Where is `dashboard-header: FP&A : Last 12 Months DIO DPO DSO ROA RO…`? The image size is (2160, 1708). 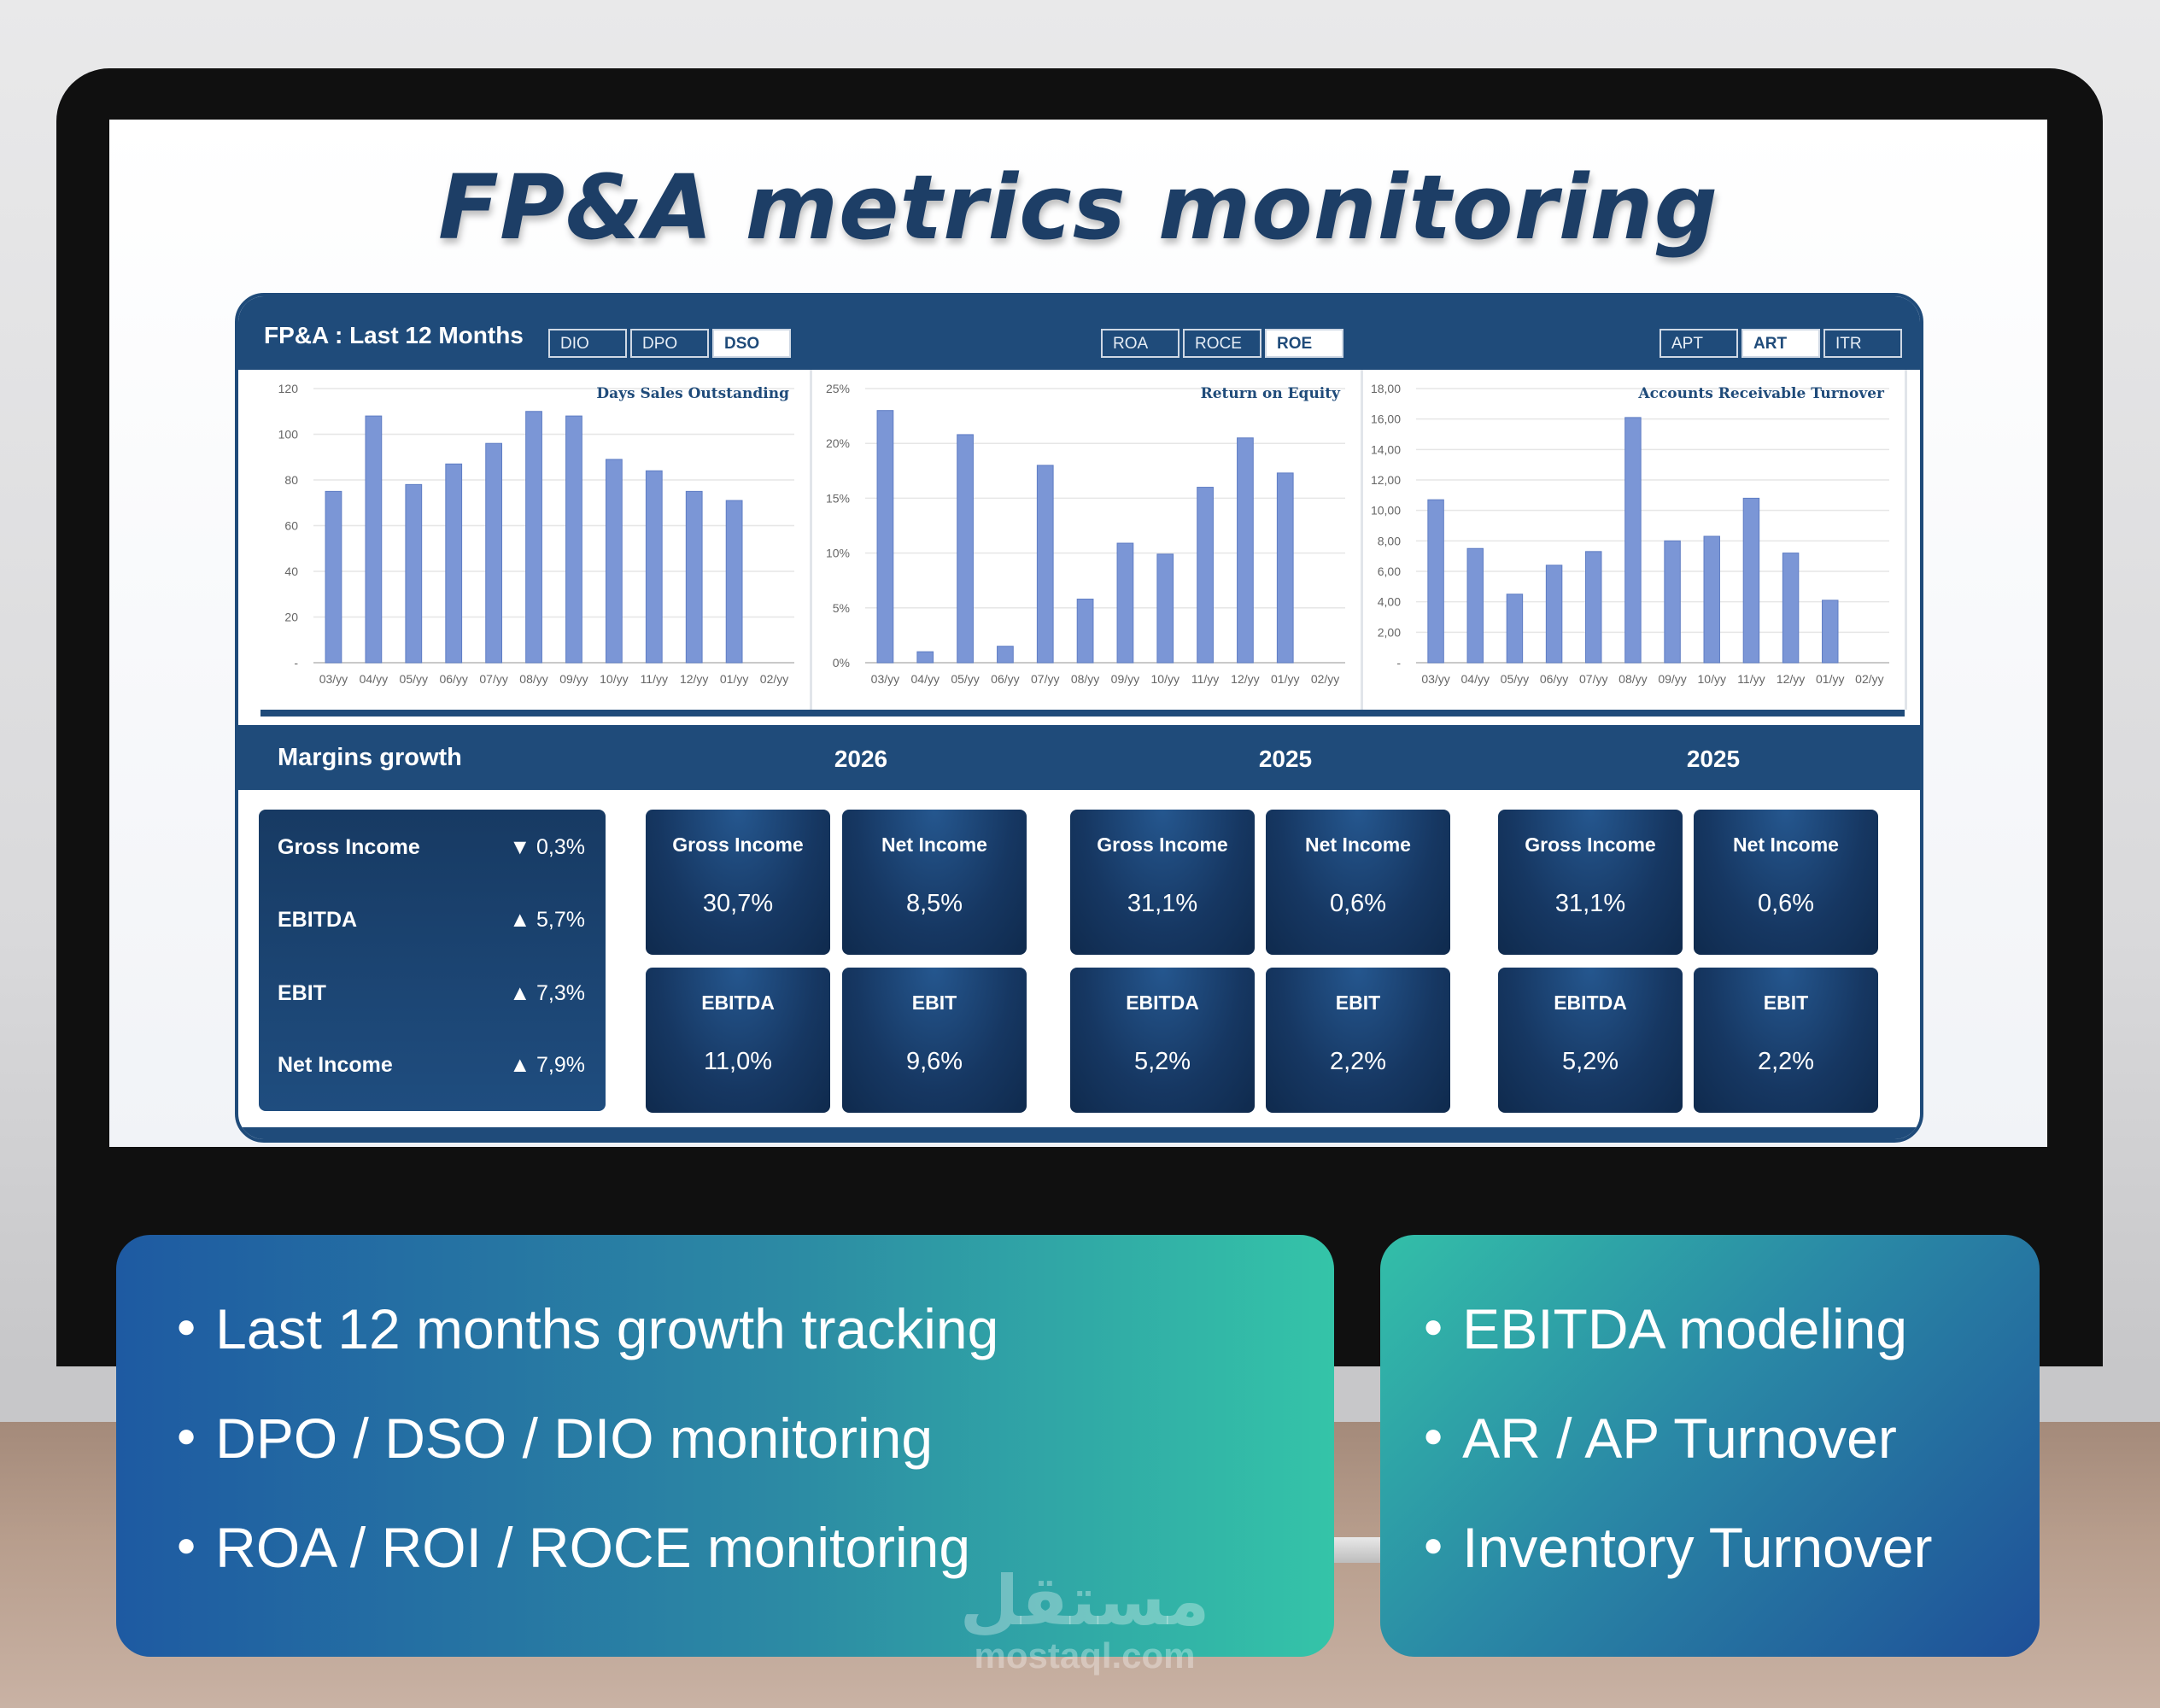
dashboard-header: FP&A : Last 12 Months DIO DPO DSO ROA RO… is located at coordinates (1079, 333).